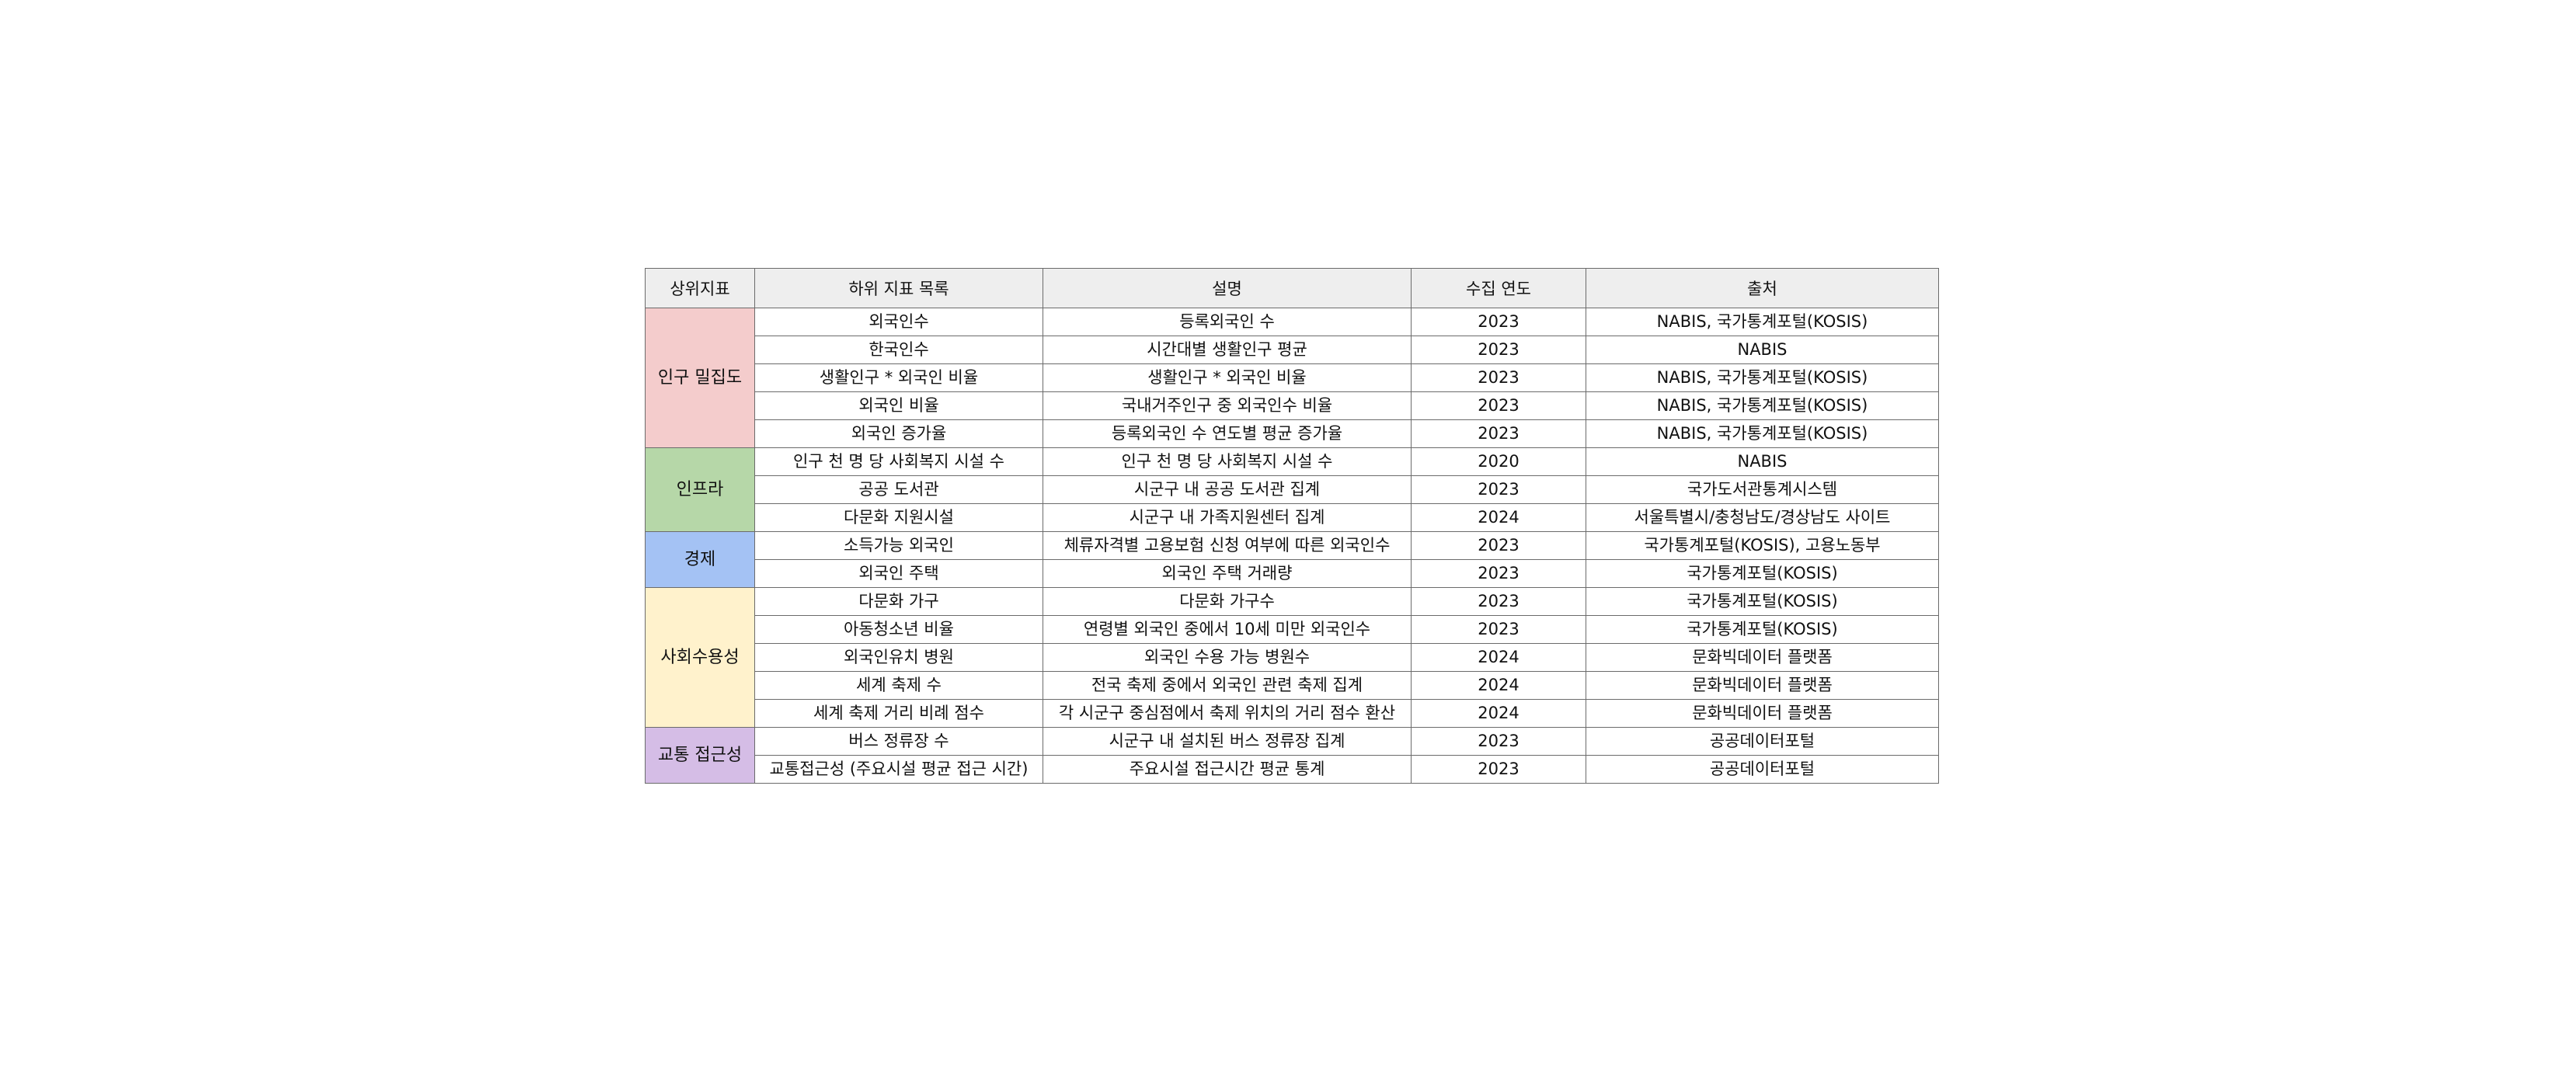 This screenshot has width=2576, height=1071. I want to click on header-description: 설명, so click(1227, 288).